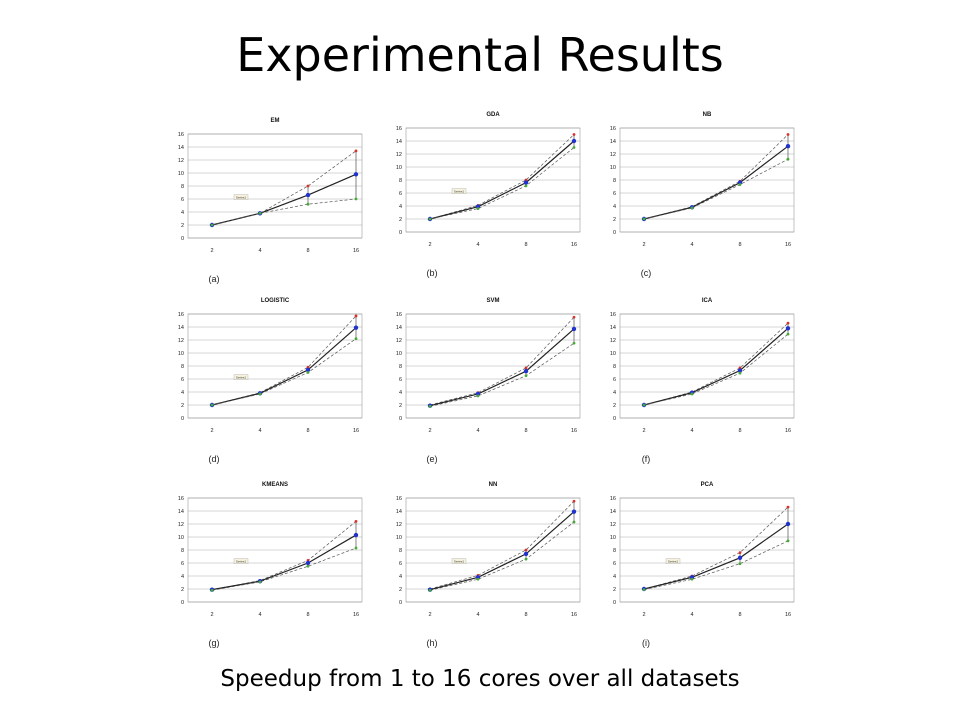 The height and width of the screenshot is (720, 960). What do you see at coordinates (308, 195) in the screenshot?
I see `chart-0-point-avg` at bounding box center [308, 195].